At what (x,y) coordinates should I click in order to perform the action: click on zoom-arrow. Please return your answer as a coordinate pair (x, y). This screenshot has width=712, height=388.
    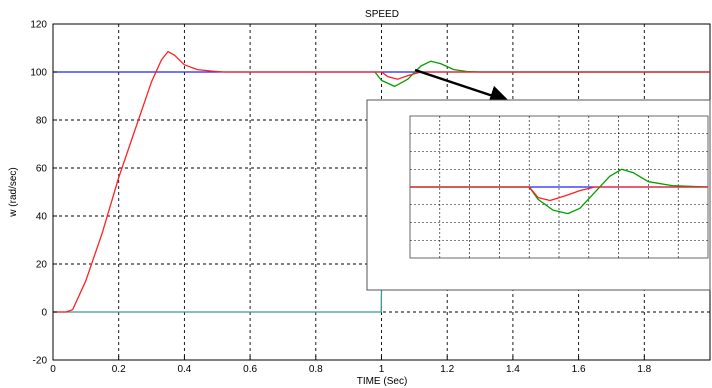
    Looking at the image, I should click on (462, 86).